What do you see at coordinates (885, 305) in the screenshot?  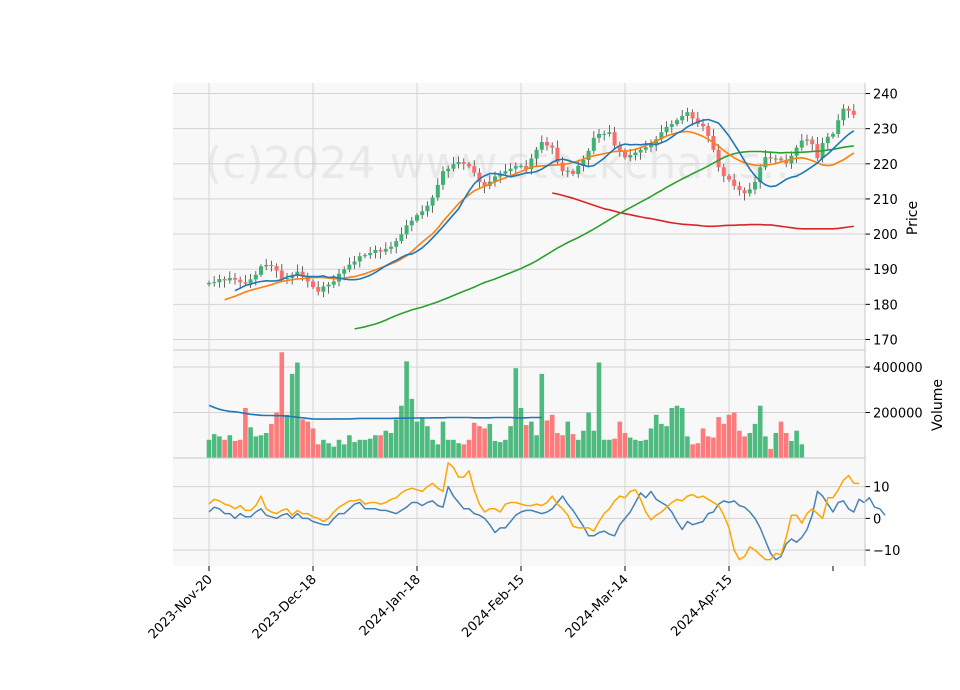 I see `price-tick-label: 180` at bounding box center [885, 305].